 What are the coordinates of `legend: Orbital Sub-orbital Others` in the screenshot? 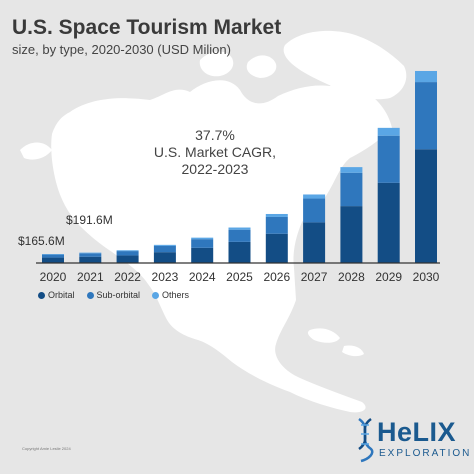 It's located at (113, 295).